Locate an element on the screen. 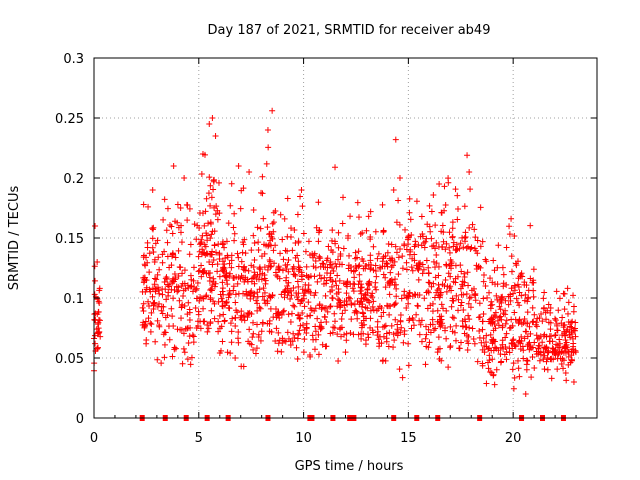 Image resolution: width=640 pixels, height=480 pixels. x-tick-label: 20 is located at coordinates (513, 438).